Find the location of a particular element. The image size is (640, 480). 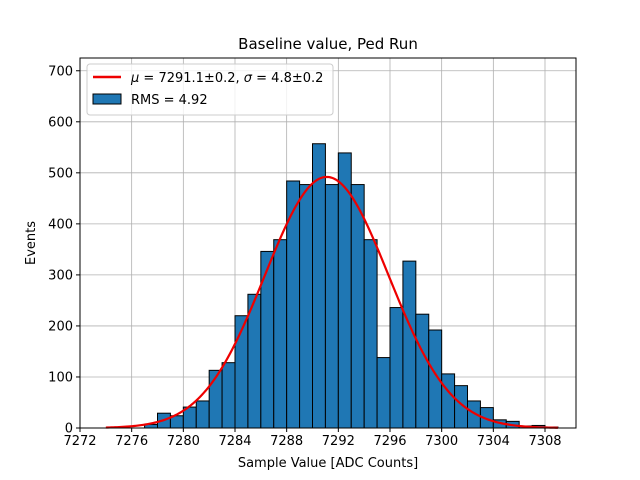

legend-histogram-swatch is located at coordinates (107, 99).